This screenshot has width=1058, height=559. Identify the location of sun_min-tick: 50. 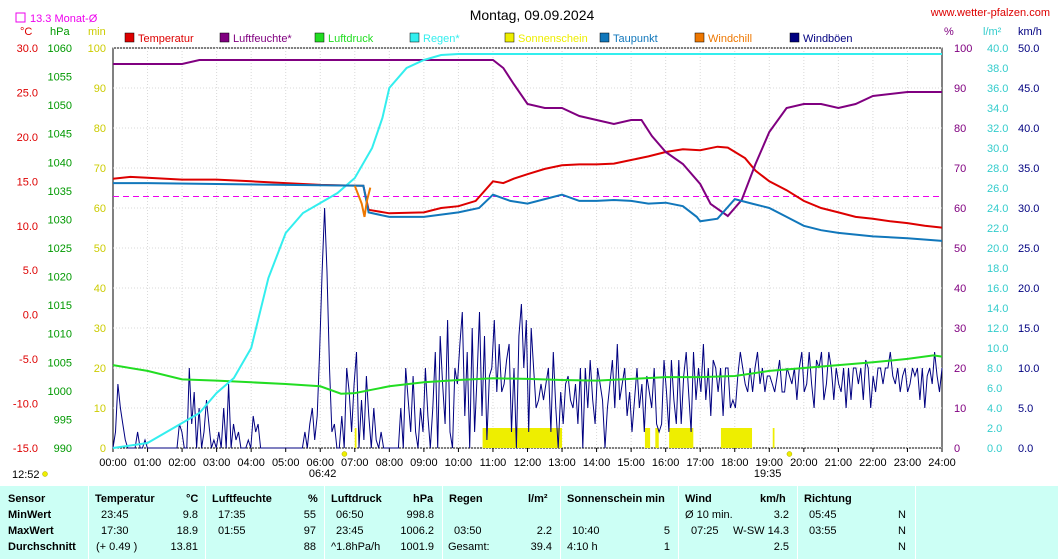
(100, 249).